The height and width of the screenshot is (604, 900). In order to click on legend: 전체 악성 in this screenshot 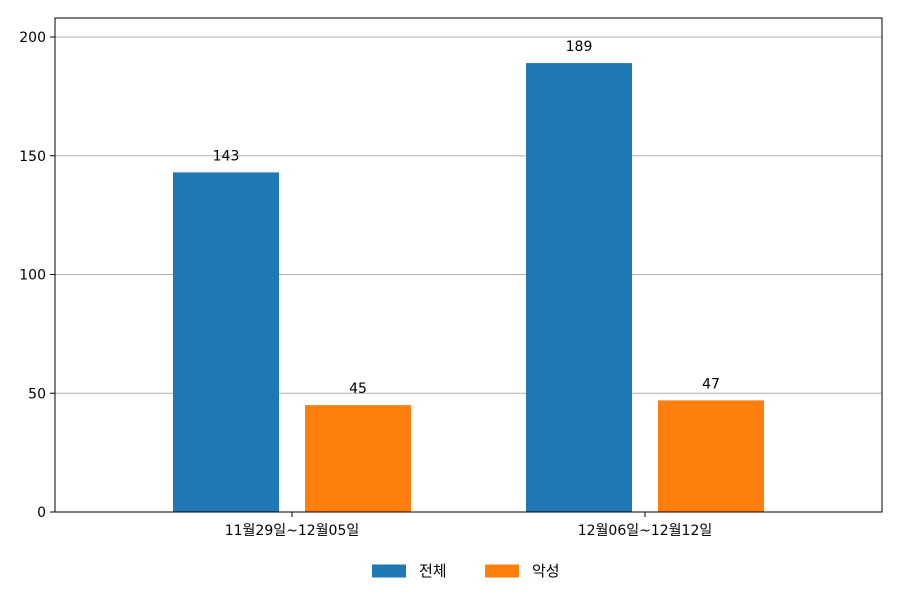, I will do `click(466, 571)`.